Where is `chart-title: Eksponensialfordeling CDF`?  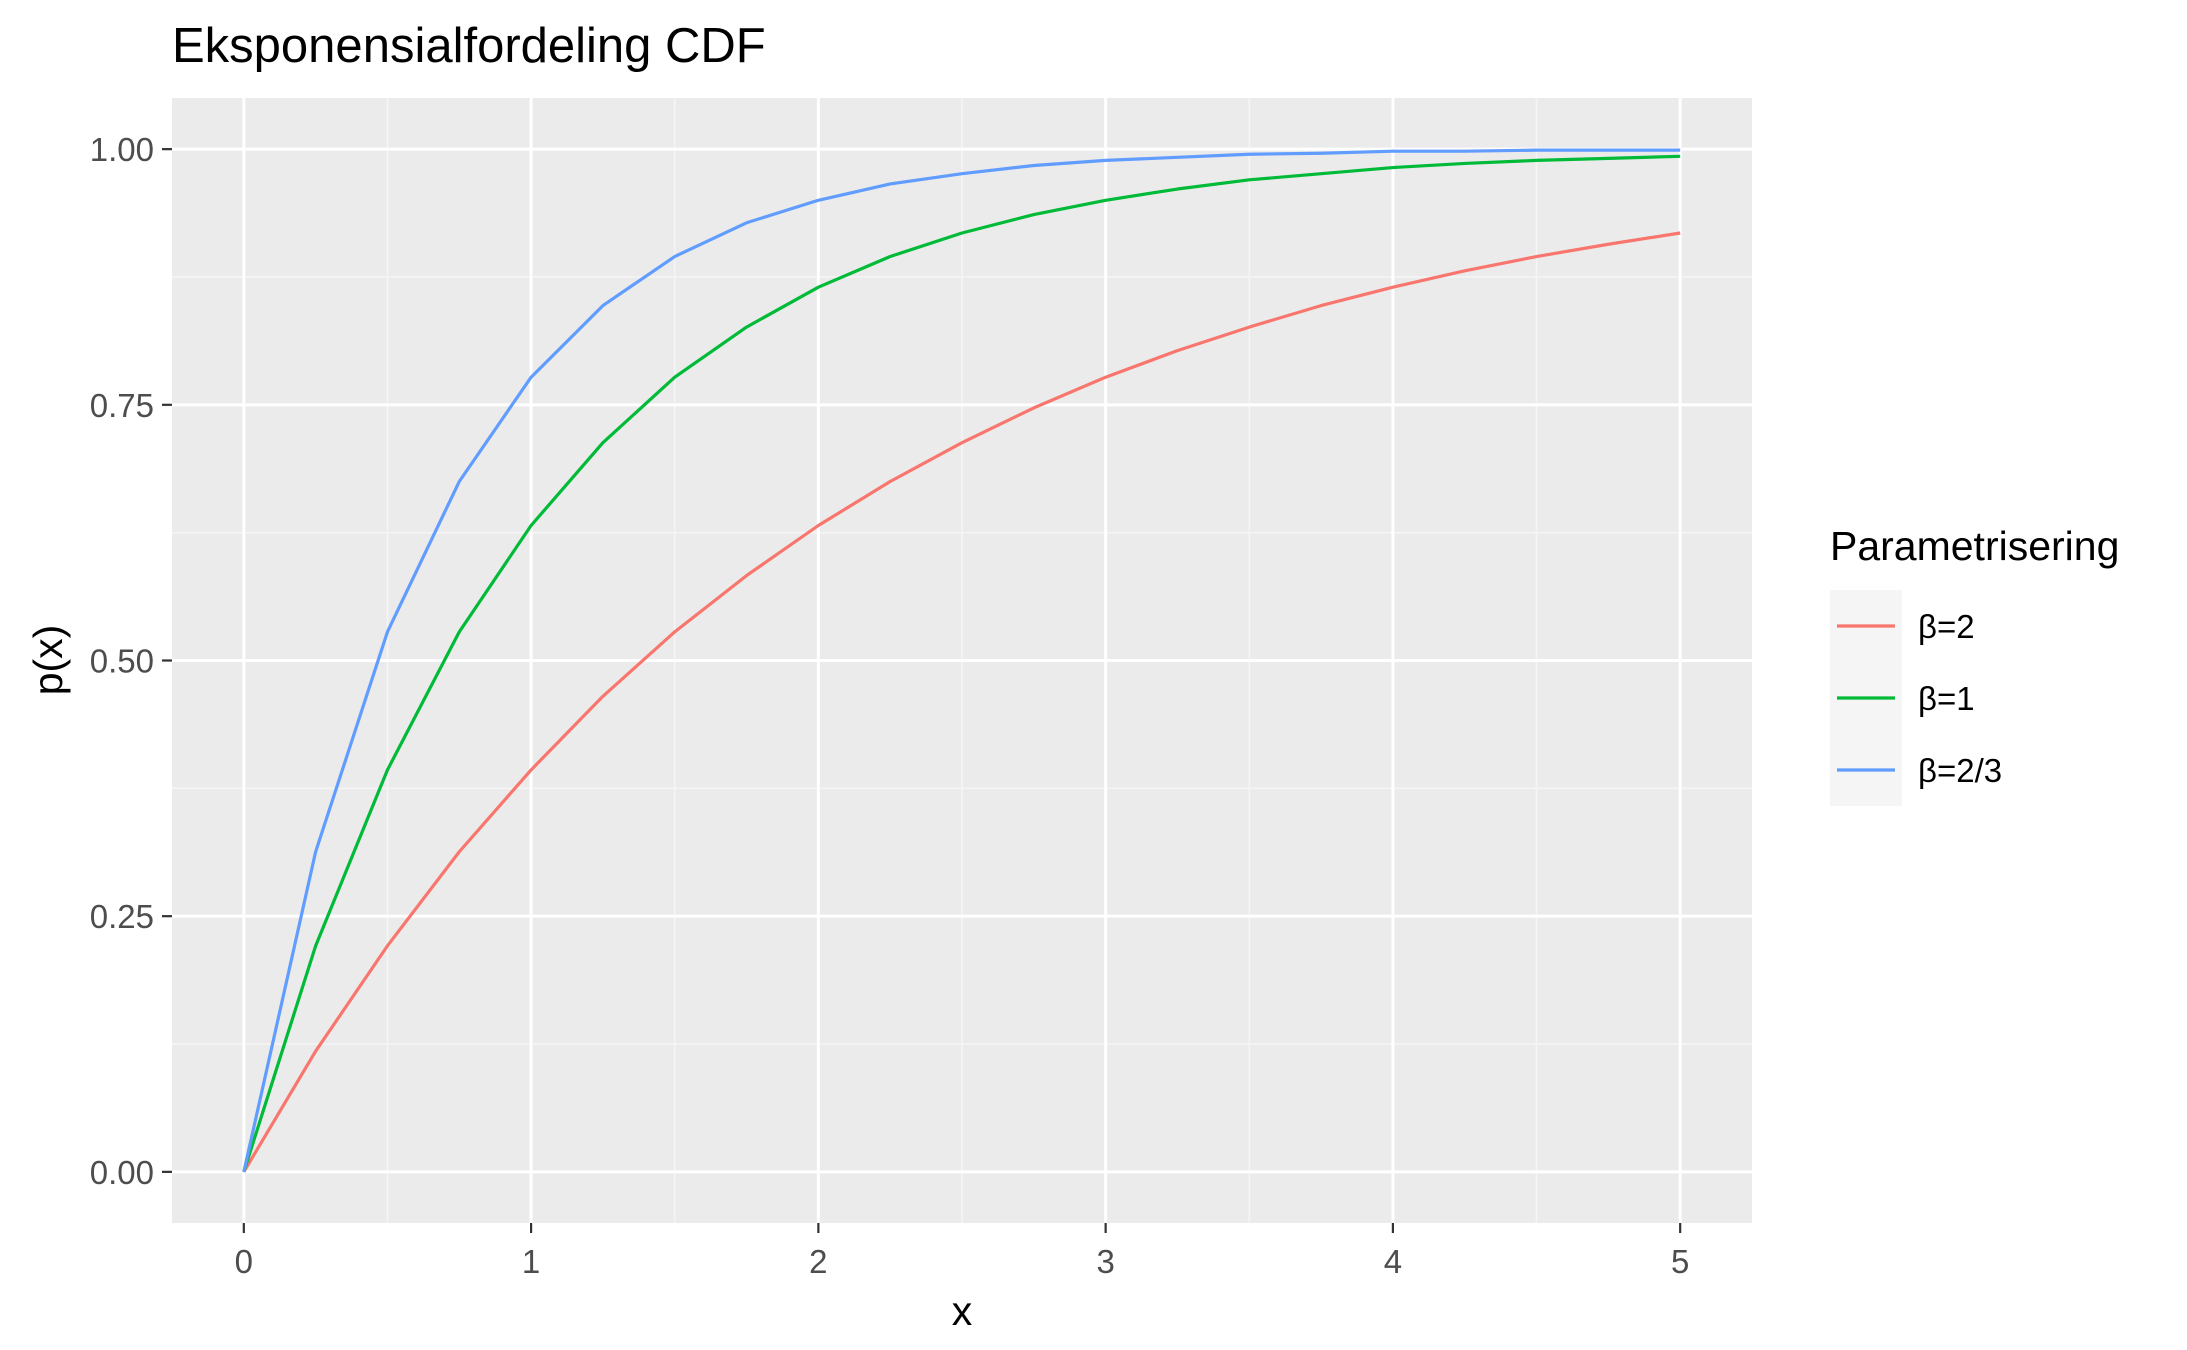 chart-title: Eksponensialfordeling CDF is located at coordinates (469, 46).